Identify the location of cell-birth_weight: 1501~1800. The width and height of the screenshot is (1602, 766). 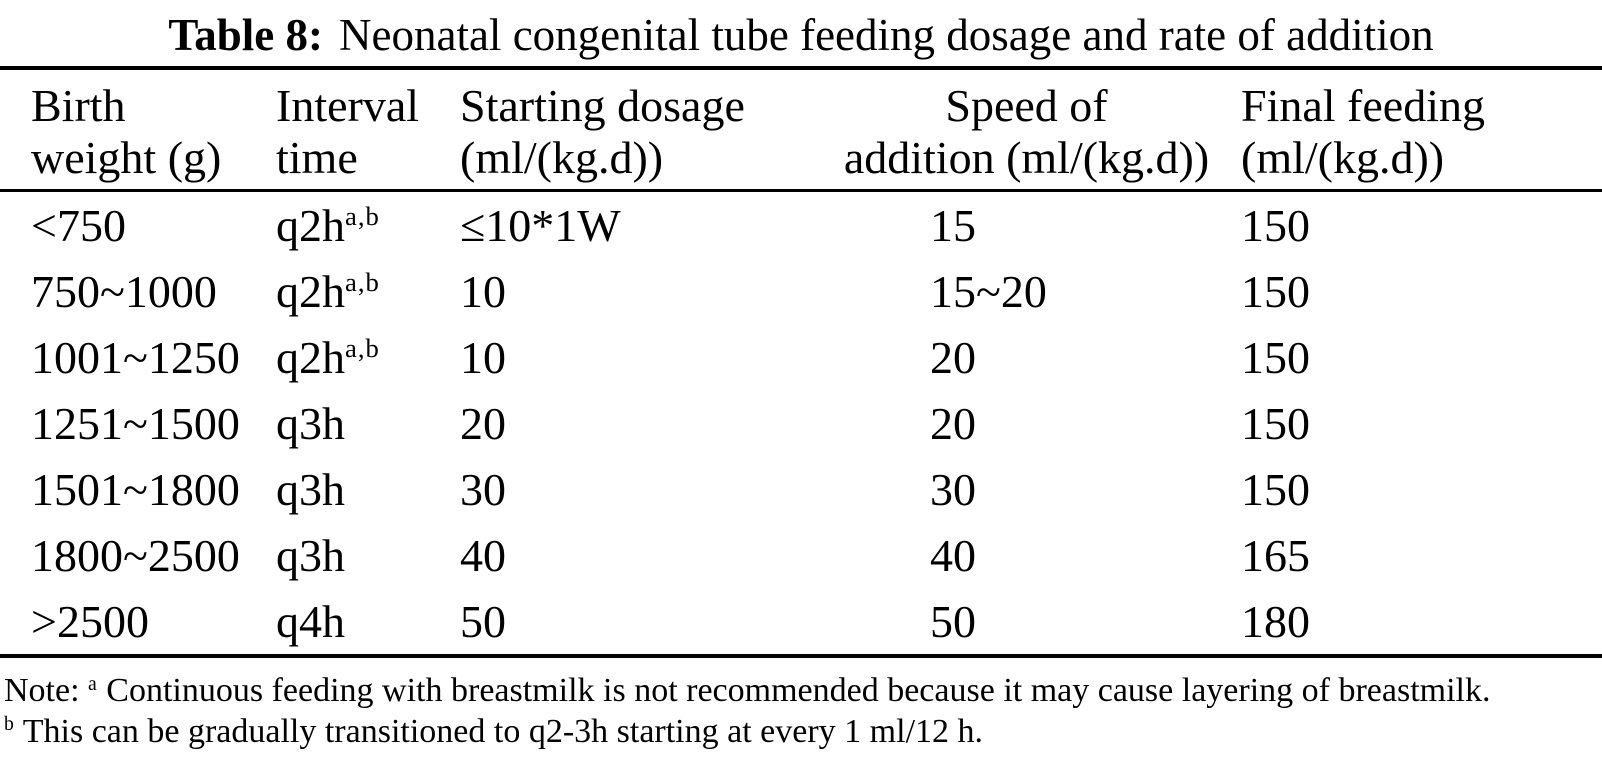
(135, 489).